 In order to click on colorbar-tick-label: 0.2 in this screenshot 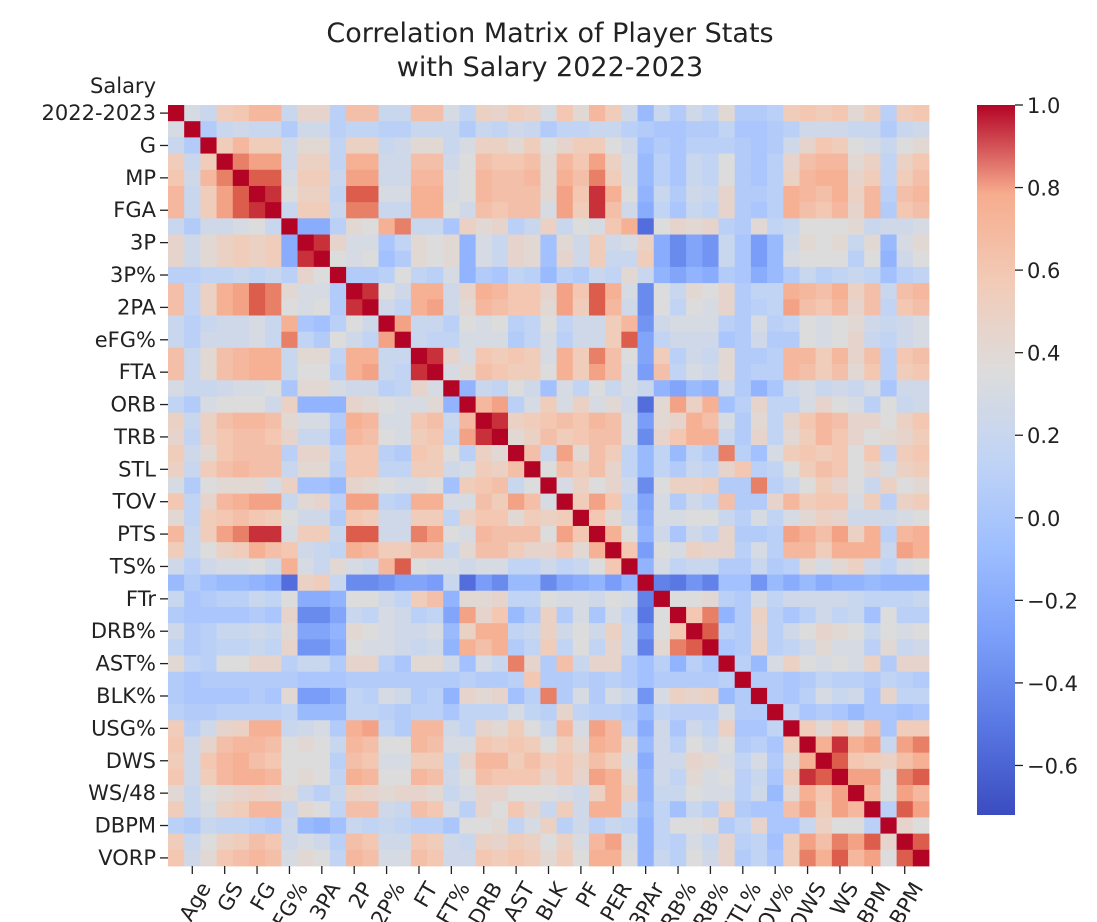, I will do `click(1043, 436)`.